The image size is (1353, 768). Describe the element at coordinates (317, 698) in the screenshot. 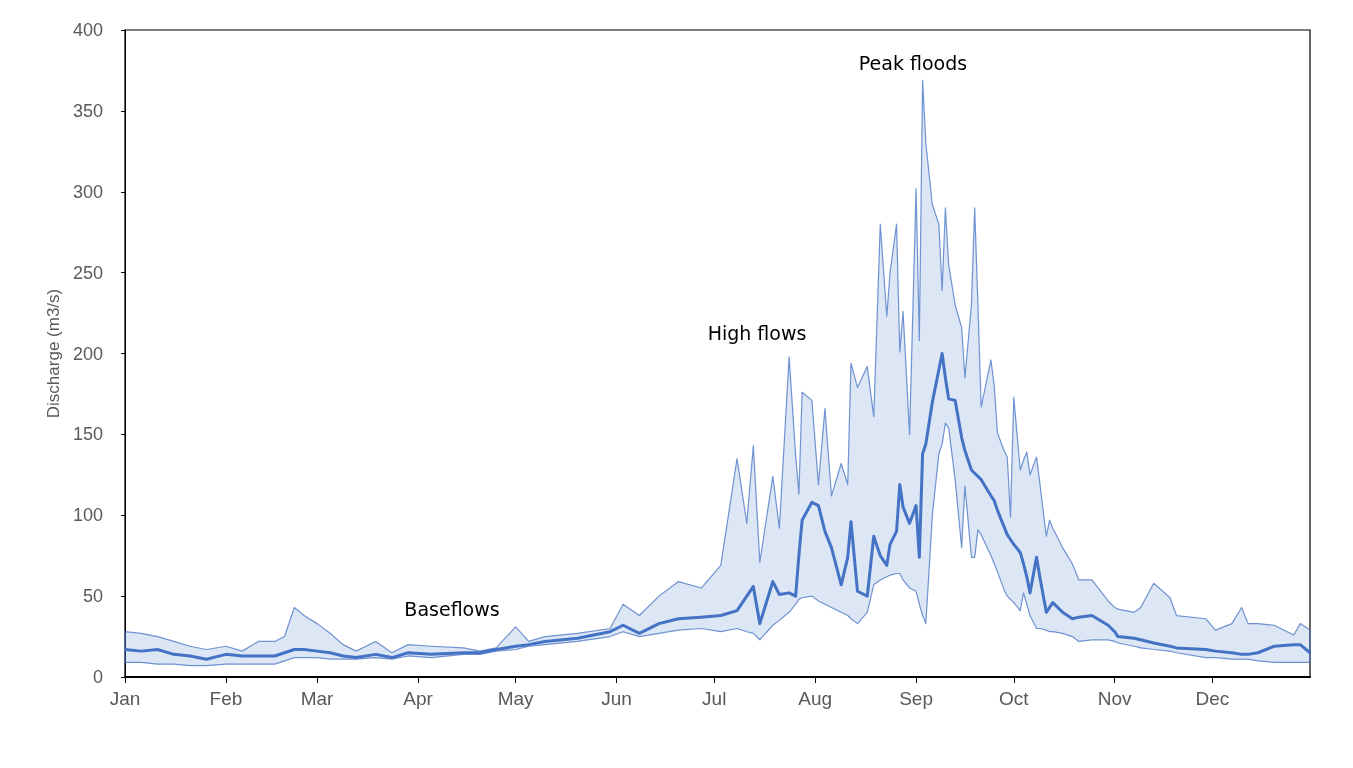

I see `x-tick-label: Mar` at that location.